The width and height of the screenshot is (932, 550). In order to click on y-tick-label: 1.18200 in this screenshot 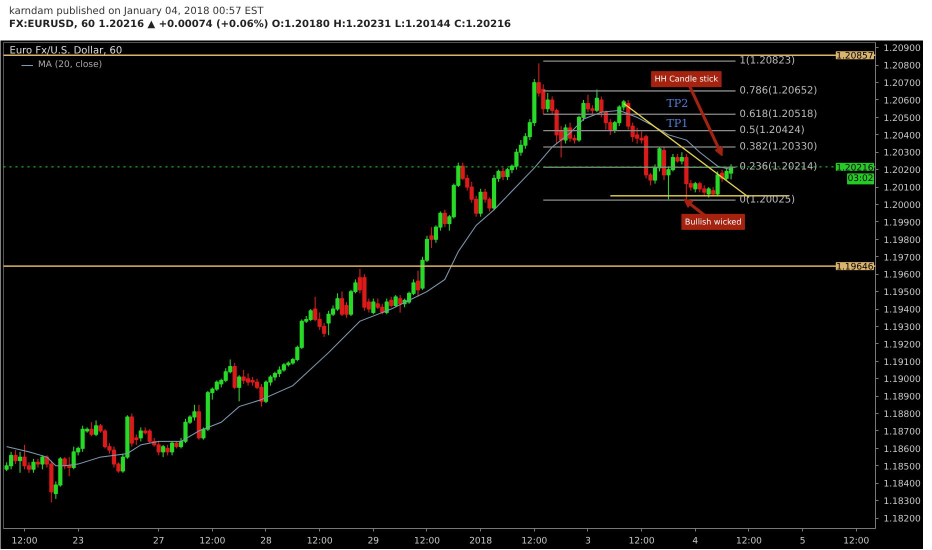, I will do `click(902, 519)`.